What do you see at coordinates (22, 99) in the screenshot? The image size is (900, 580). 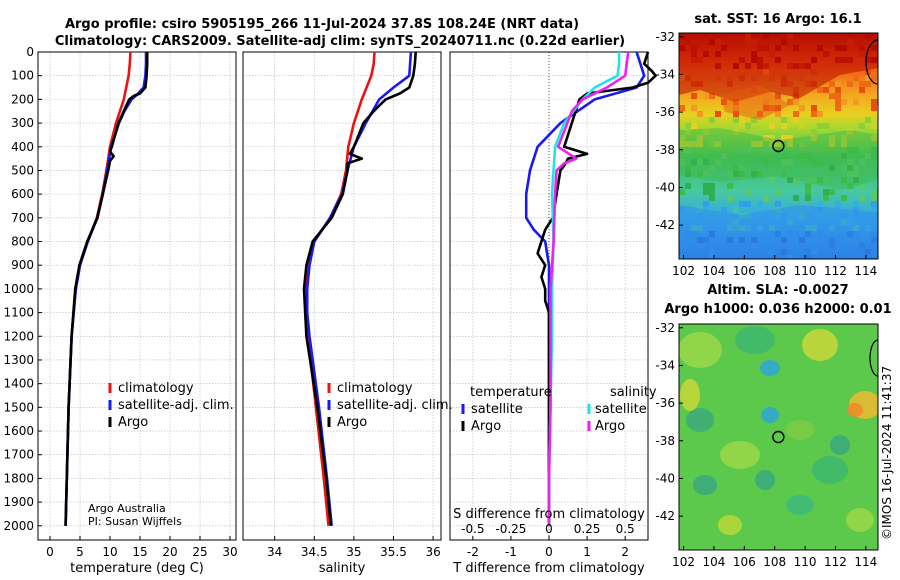 I see `depth-tick-label: 200` at bounding box center [22, 99].